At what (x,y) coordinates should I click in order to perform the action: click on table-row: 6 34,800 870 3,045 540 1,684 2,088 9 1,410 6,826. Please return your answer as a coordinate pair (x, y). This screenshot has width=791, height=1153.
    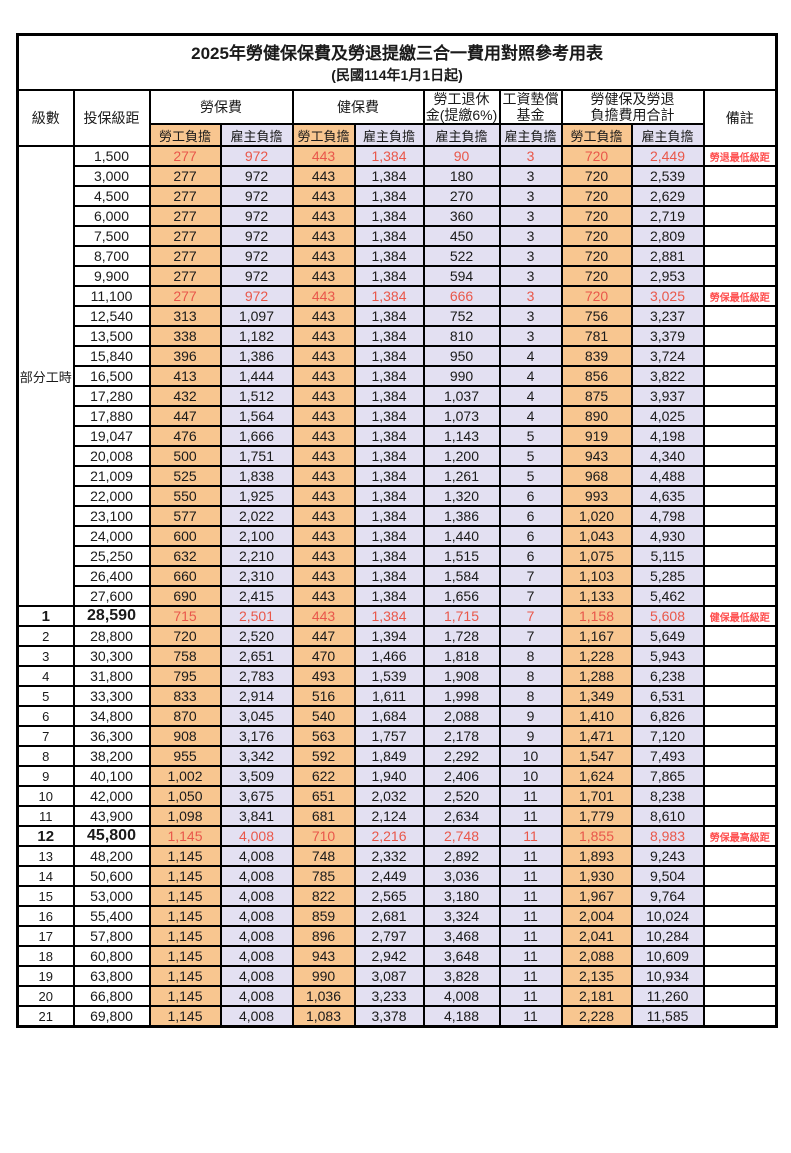
    Looking at the image, I should click on (397, 716).